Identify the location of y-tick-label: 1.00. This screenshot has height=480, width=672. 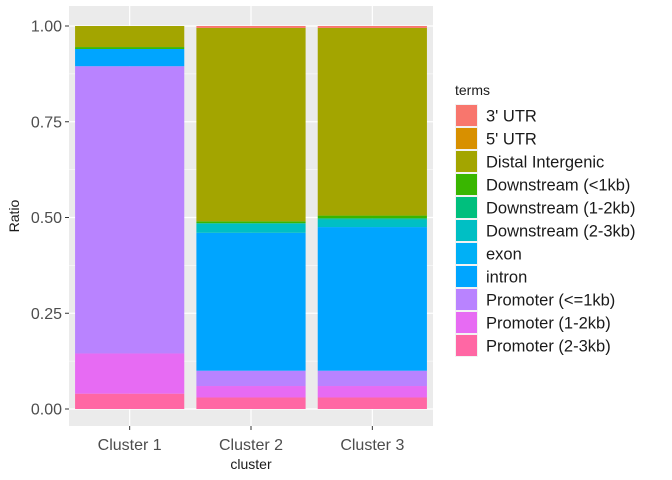
(46, 27).